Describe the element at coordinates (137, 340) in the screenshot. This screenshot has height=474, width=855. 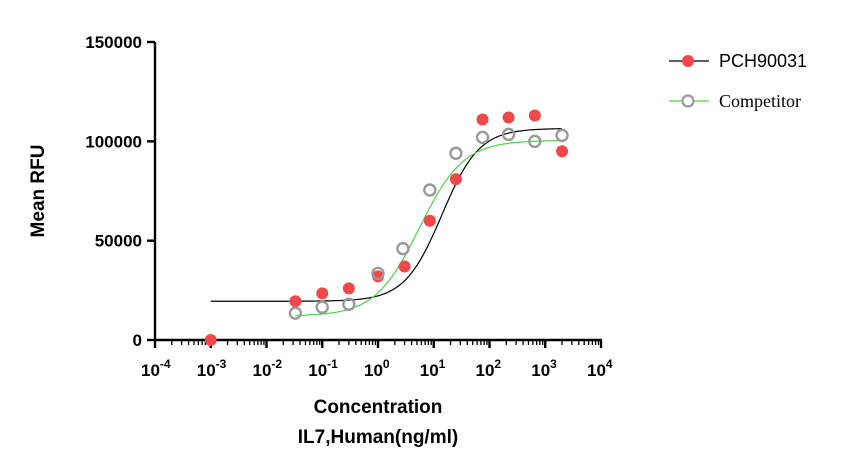
I see `y-tick-label: 0` at that location.